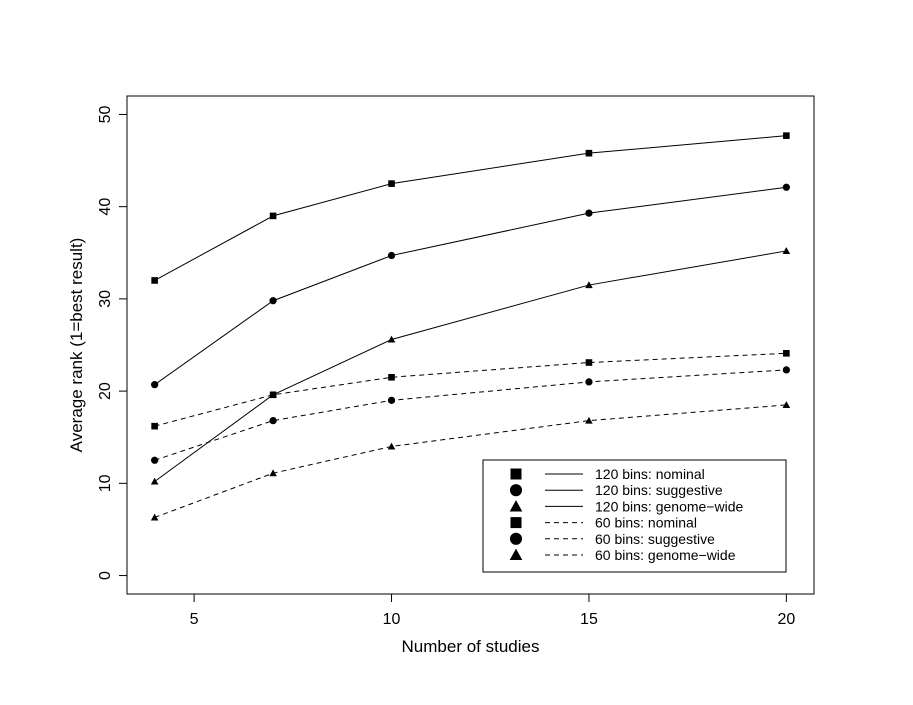 The width and height of the screenshot is (913, 705). I want to click on legend-box, so click(634, 516).